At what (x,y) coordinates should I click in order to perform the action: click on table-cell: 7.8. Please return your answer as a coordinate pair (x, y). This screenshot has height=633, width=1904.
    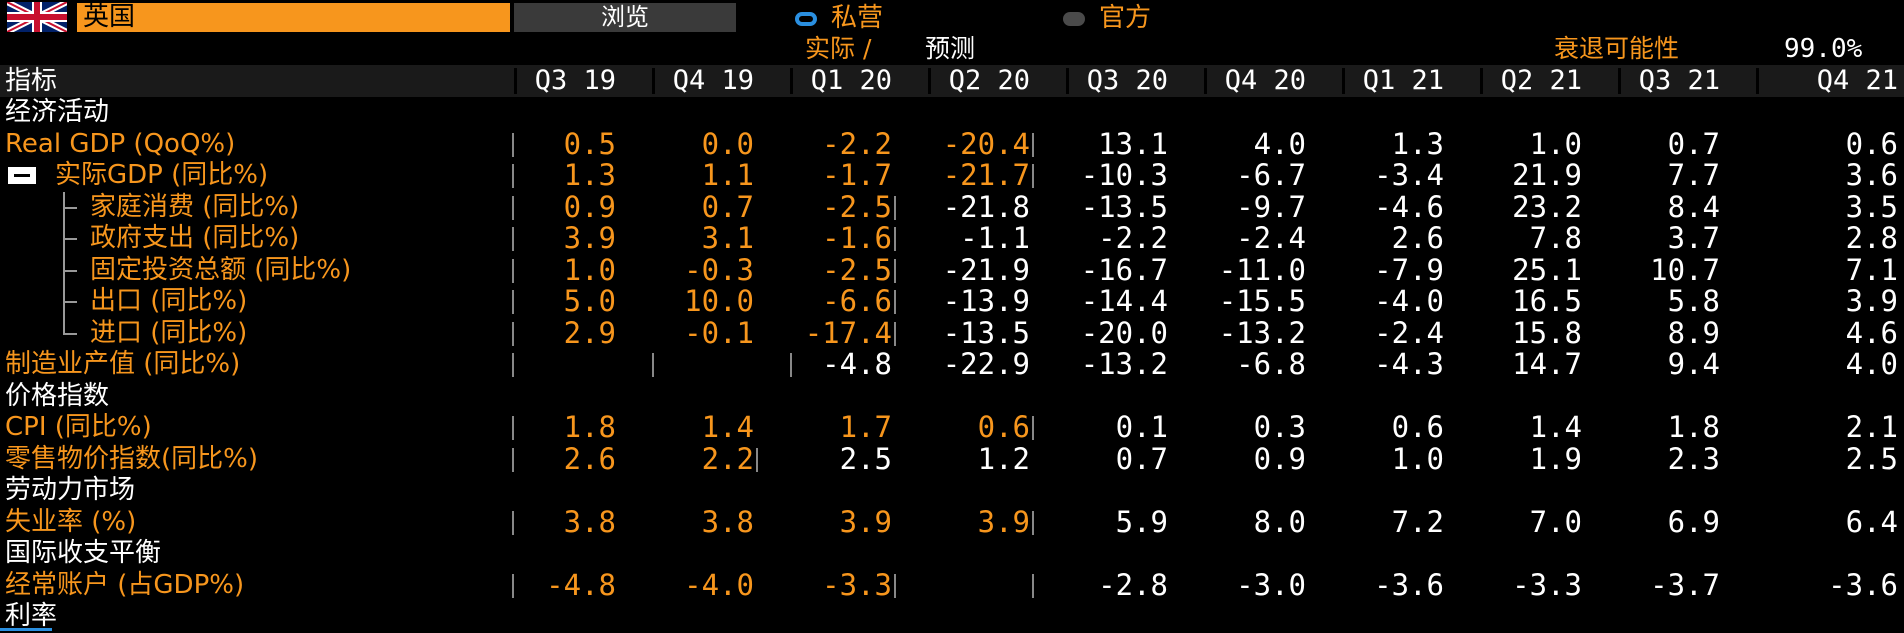
    Looking at the image, I should click on (1555, 238).